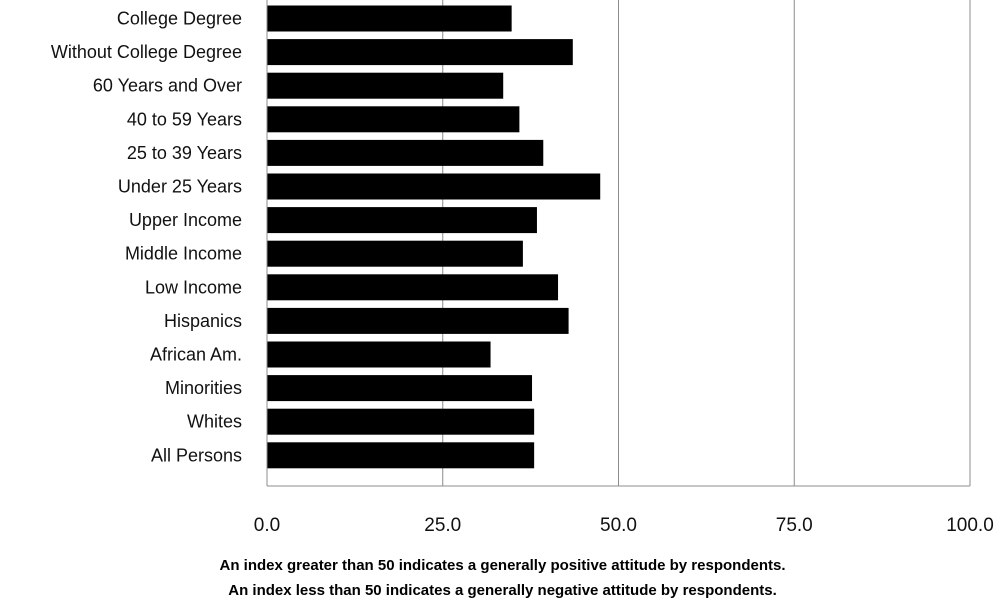  I want to click on x-tick-label-4: 100.0, so click(970, 525).